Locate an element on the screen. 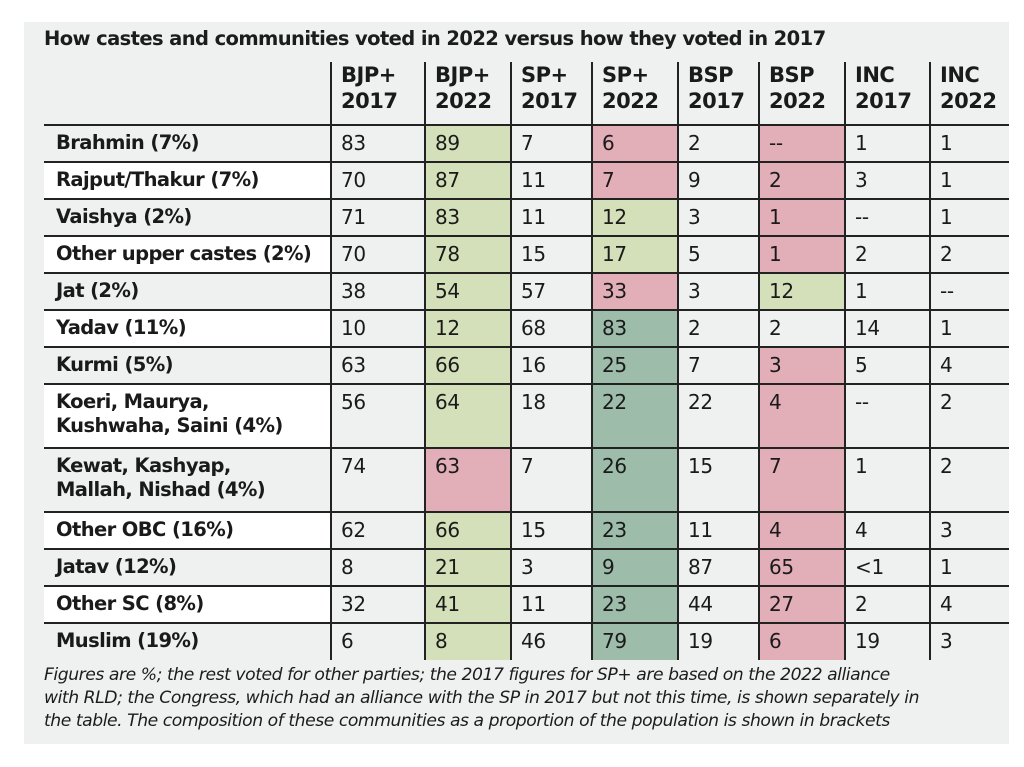 This screenshot has width=1024, height=767. column-header: BJP+ 2017 is located at coordinates (378, 93).